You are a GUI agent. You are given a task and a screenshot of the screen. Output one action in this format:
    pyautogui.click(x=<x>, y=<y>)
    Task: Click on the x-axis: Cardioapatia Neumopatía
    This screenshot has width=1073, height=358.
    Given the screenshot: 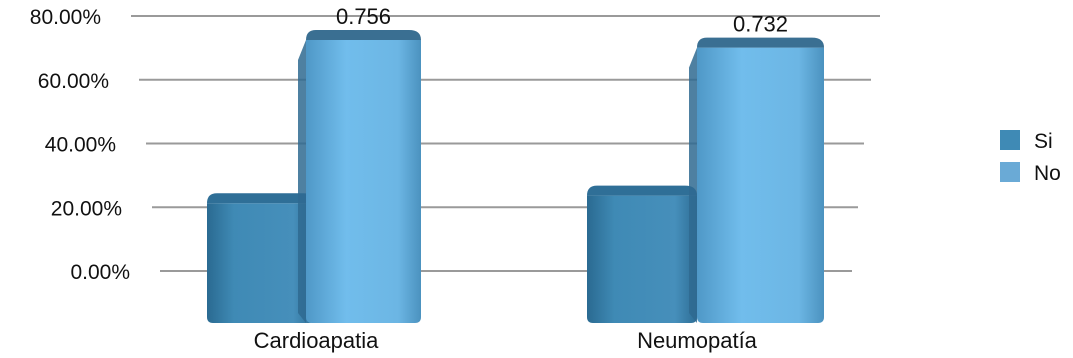 What is the action you would take?
    pyautogui.click(x=506, y=340)
    